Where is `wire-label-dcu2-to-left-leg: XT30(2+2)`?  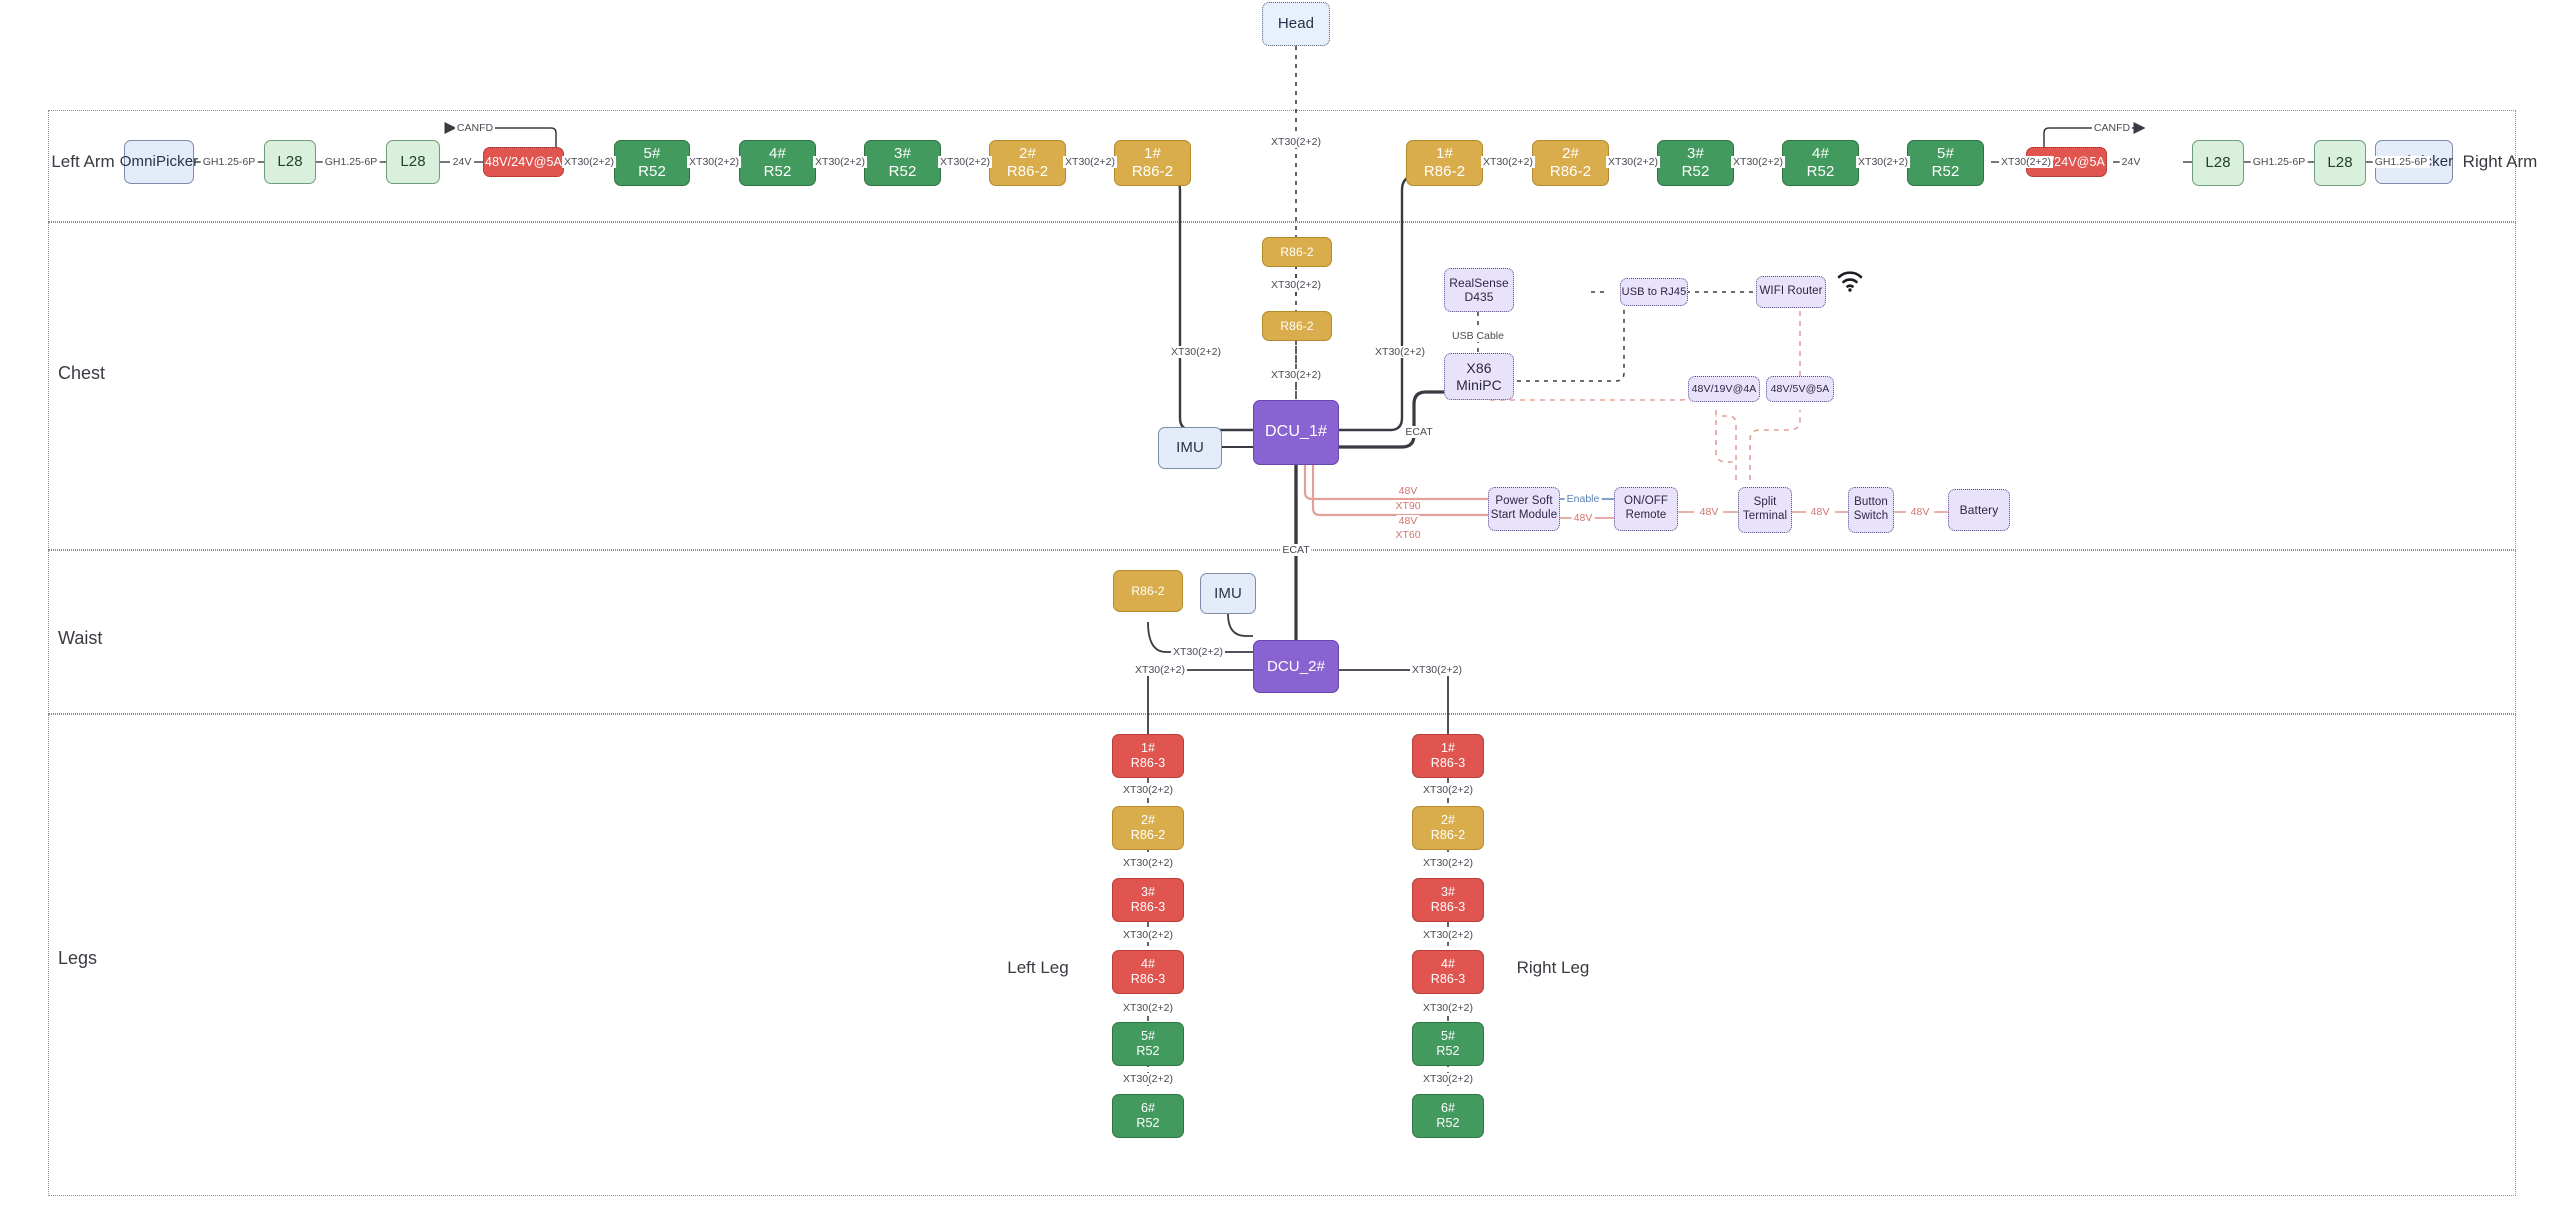
wire-label-dcu2-to-left-leg: XT30(2+2) is located at coordinates (1160, 670).